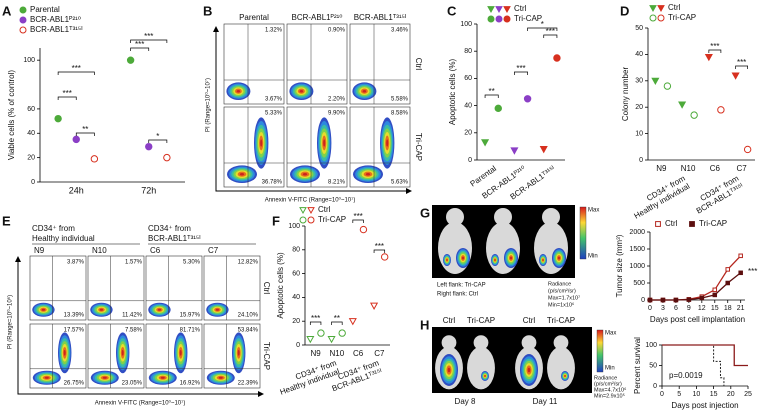 The image size is (767, 411). Describe the element at coordinates (400, 100) in the screenshot. I see `quadrant-percent: 5.58%` at that location.